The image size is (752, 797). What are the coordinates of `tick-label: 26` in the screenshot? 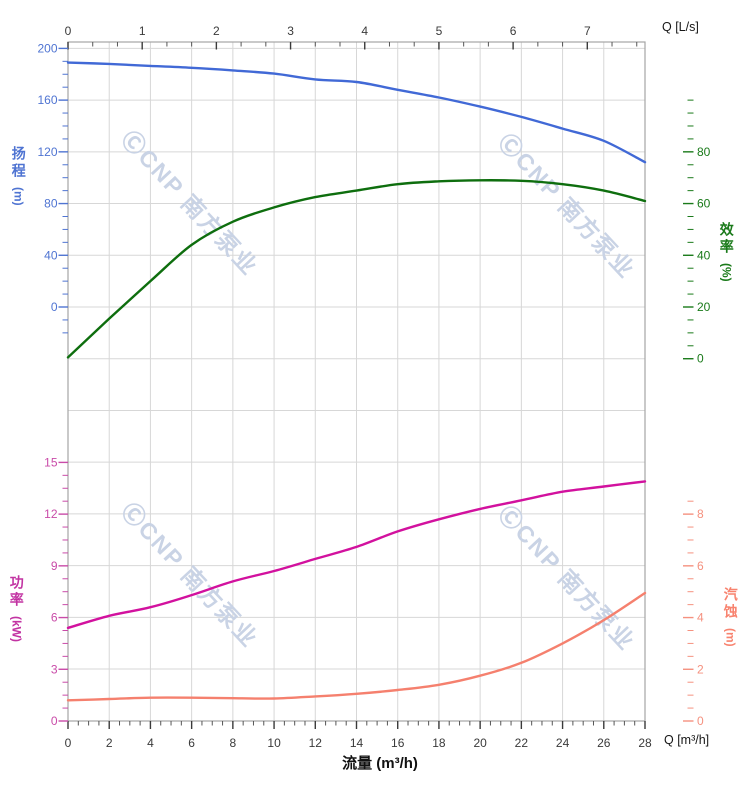 It's located at (604, 743).